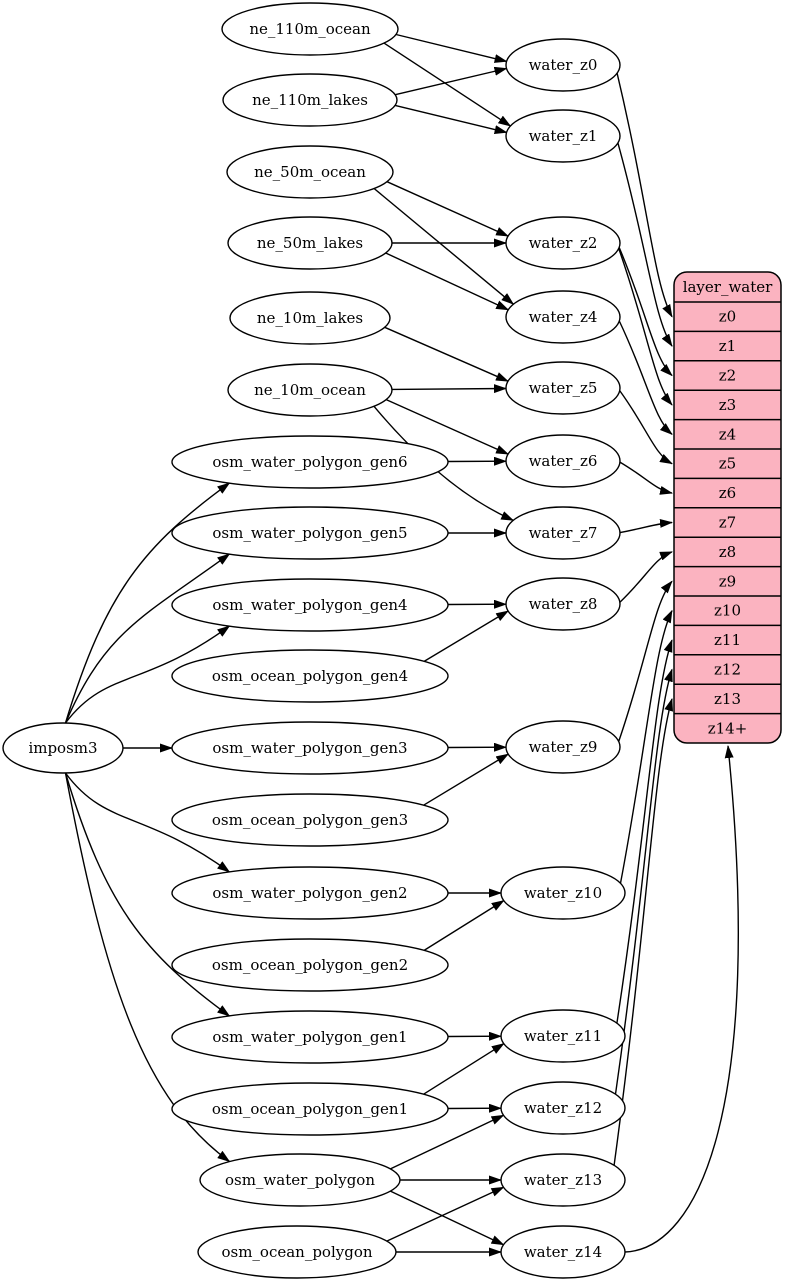  I want to click on node-label-osm_ocean_polygon_gen2: osm_ocean_polygon_gen2, so click(310, 965).